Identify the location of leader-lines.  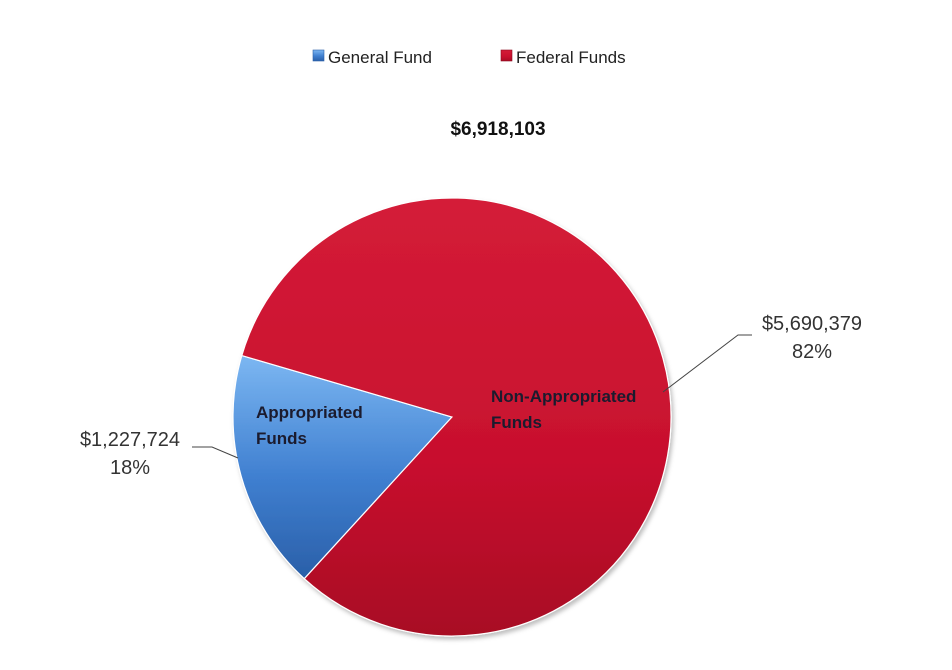
(472, 396).